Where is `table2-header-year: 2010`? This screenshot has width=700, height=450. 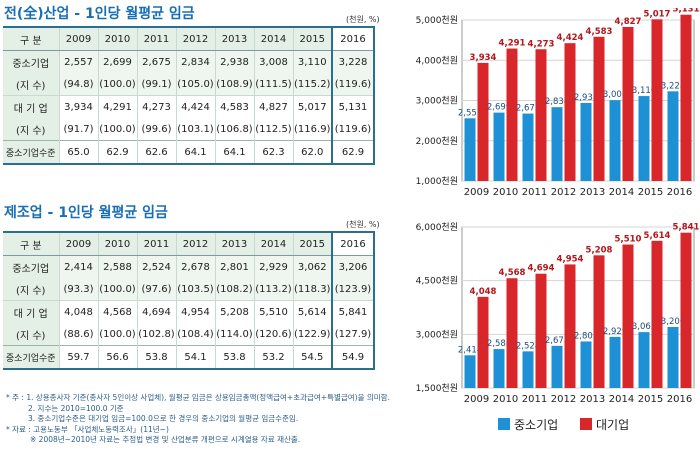
table2-header-year: 2010 is located at coordinates (117, 243).